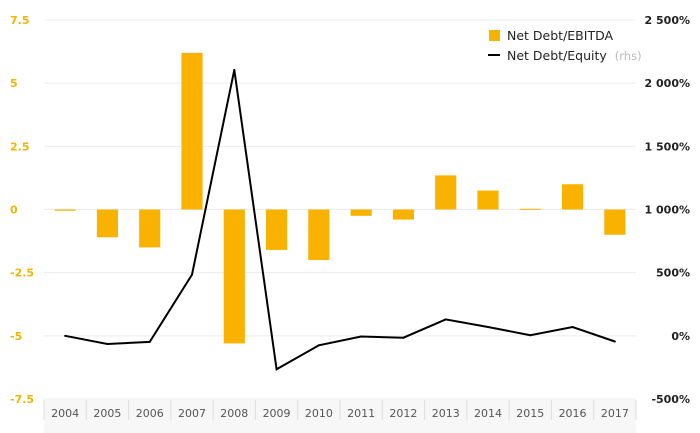  I want to click on bar-2017, so click(615, 222).